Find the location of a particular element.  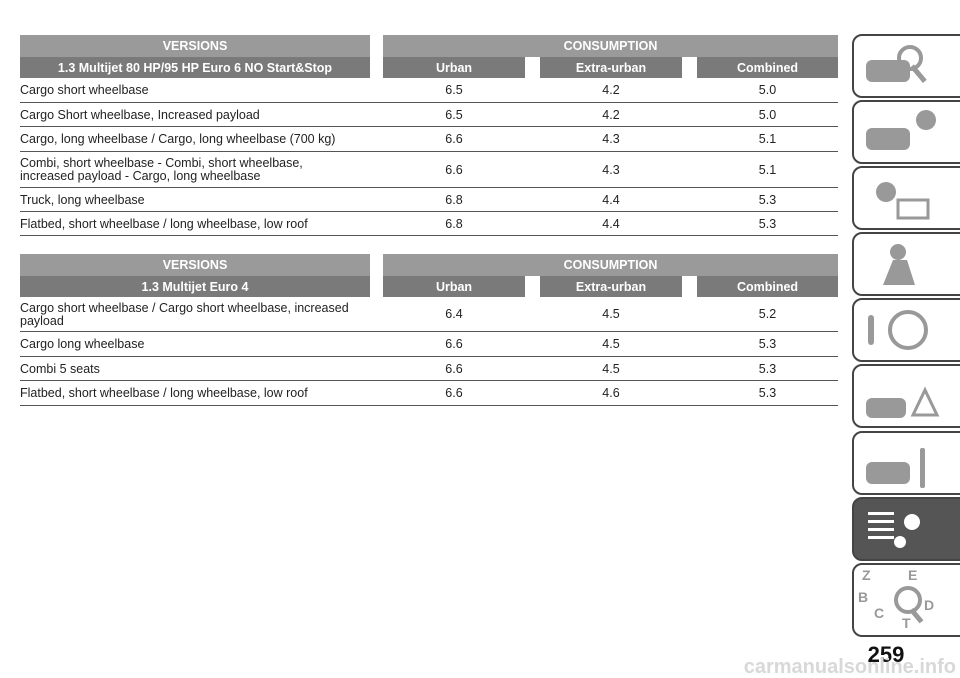

table-cell: Cargo Short wheelbase, Increased payload is located at coordinates (140, 114).